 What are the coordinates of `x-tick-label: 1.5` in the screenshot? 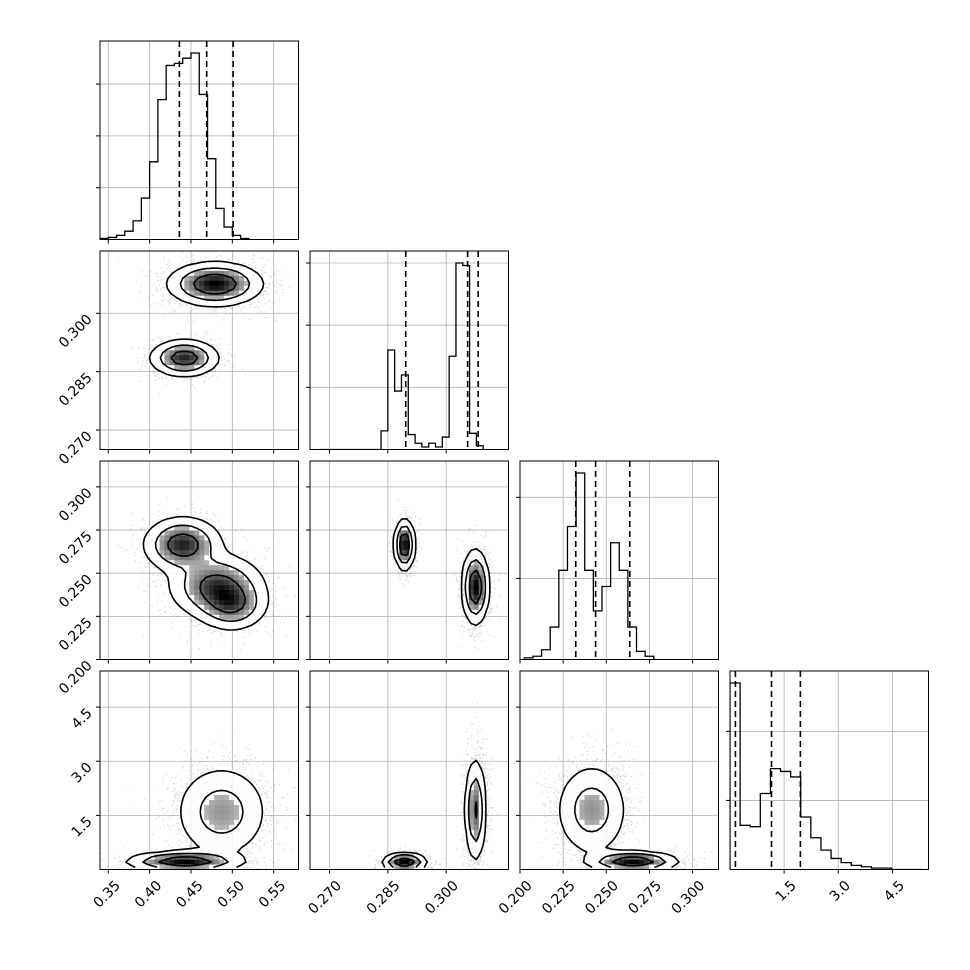 It's located at (786, 891).